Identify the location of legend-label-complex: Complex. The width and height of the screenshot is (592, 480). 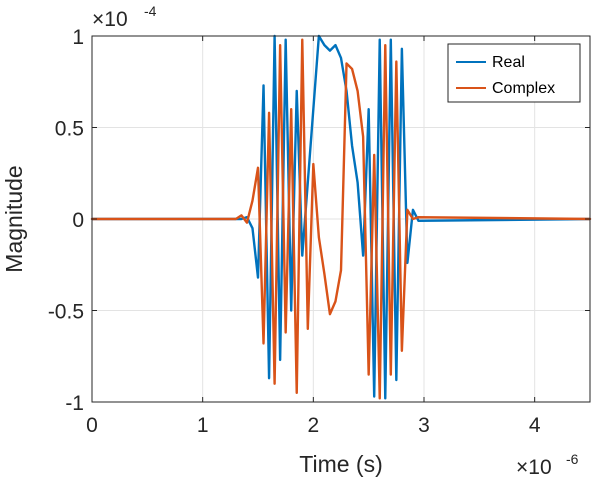
(523, 88).